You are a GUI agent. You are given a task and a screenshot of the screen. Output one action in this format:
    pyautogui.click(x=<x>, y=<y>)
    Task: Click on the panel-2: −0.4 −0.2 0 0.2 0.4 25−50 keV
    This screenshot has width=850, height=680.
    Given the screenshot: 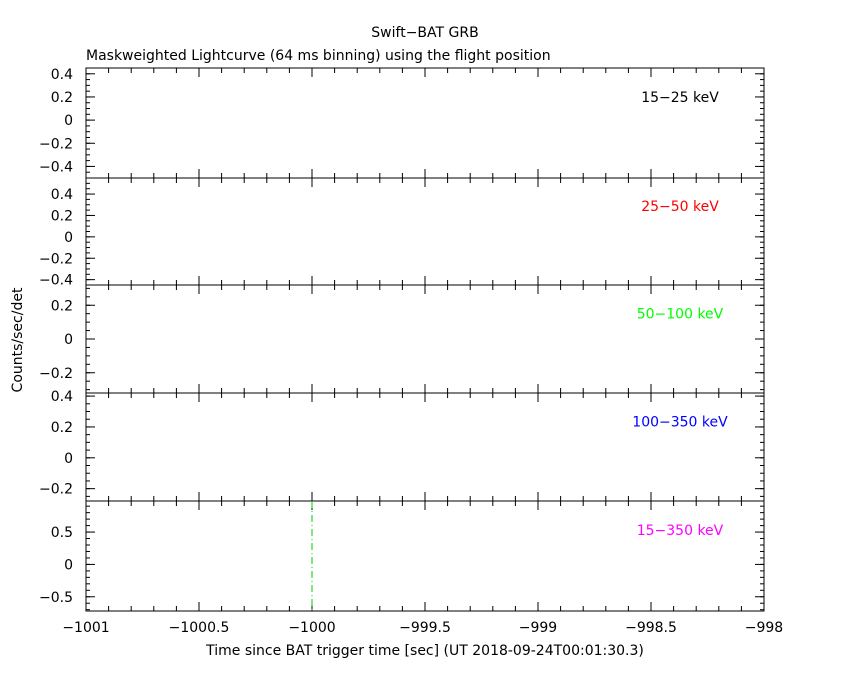 What is the action you would take?
    pyautogui.click(x=402, y=233)
    